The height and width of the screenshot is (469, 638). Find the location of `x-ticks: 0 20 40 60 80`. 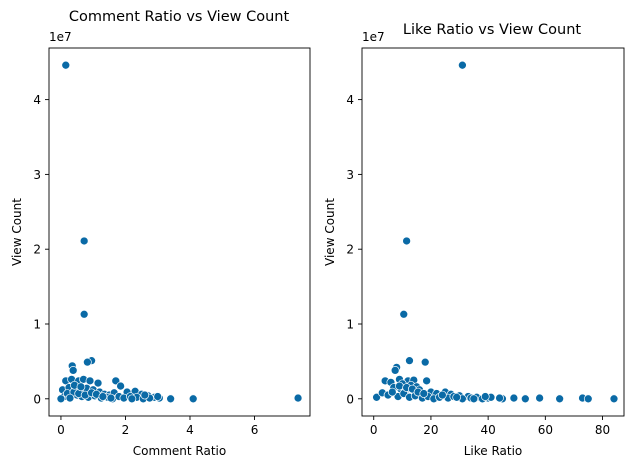

x-ticks: 0 20 40 60 80 is located at coordinates (490, 426).